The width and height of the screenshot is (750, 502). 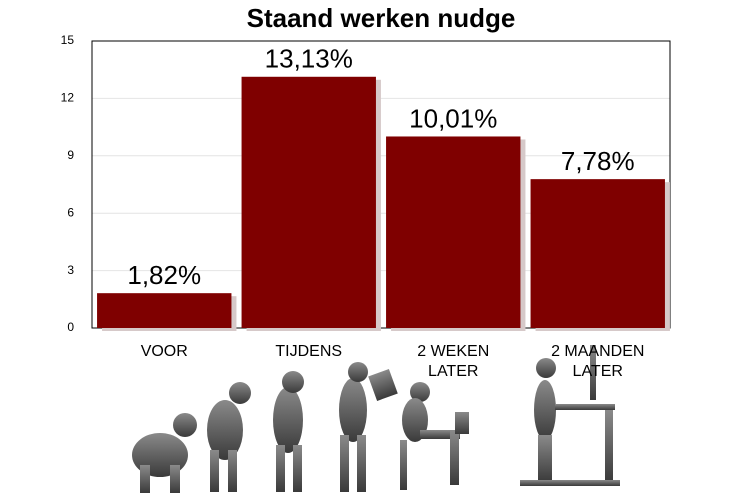 I want to click on value-label: 1,82%, so click(x=164, y=275).